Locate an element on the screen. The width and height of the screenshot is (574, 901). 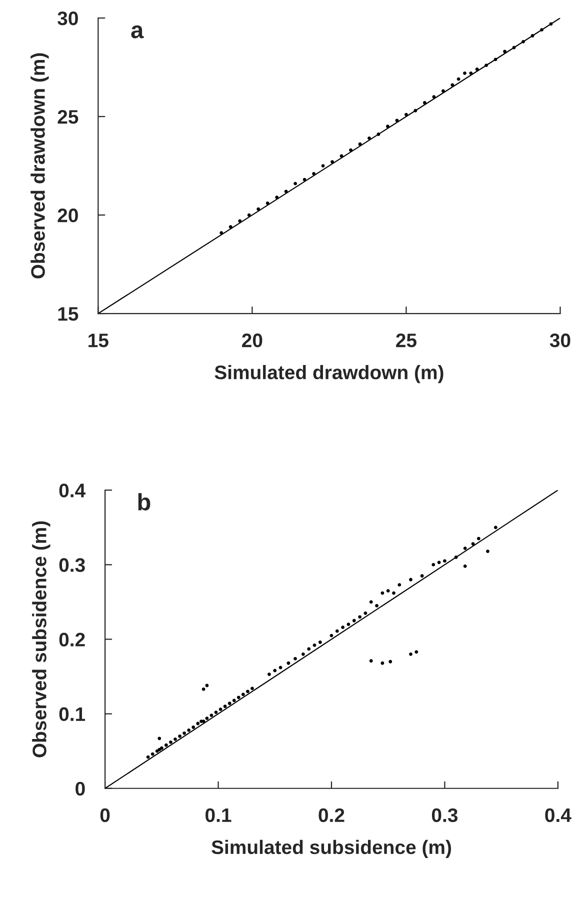
chart-title: a is located at coordinates (137, 31).